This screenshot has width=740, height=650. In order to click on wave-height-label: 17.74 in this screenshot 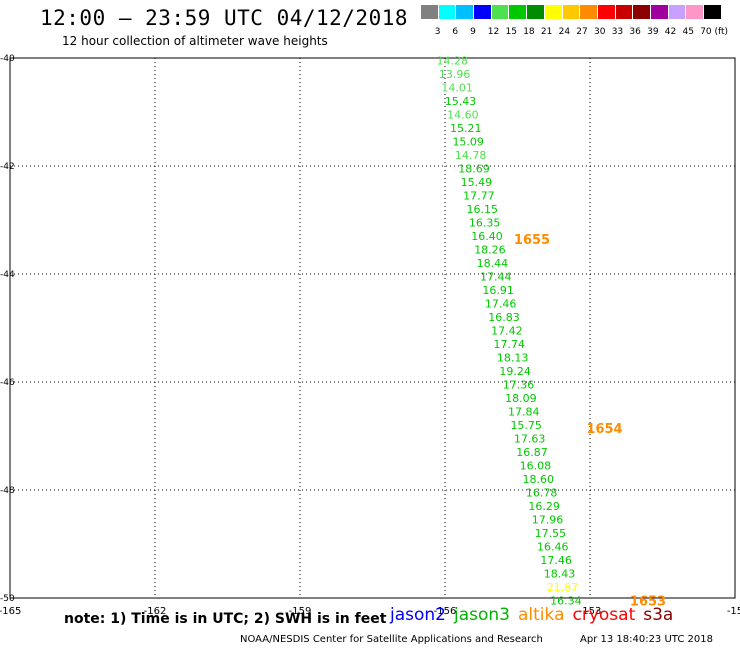, I will do `click(510, 344)`.